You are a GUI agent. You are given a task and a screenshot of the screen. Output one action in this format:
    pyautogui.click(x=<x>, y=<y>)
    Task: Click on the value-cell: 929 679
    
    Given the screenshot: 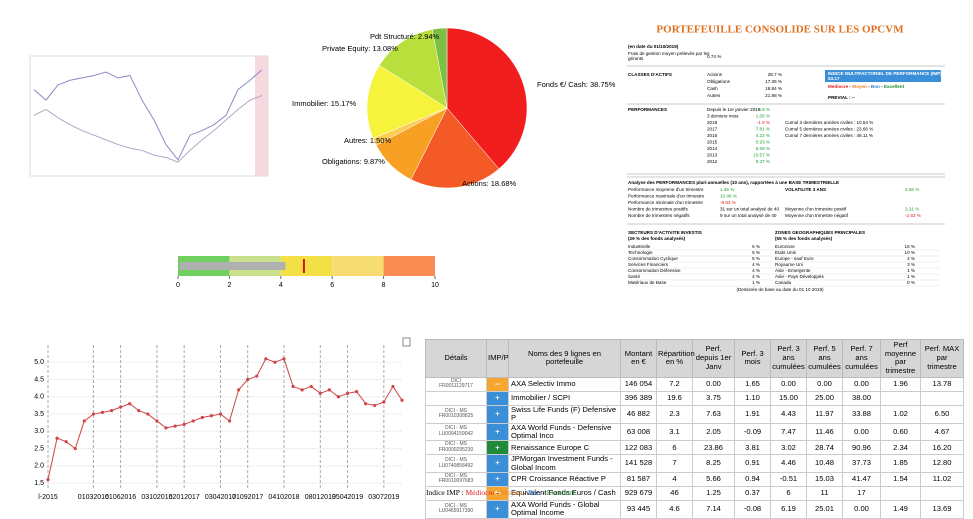 What is the action you would take?
    pyautogui.click(x=638, y=493)
    